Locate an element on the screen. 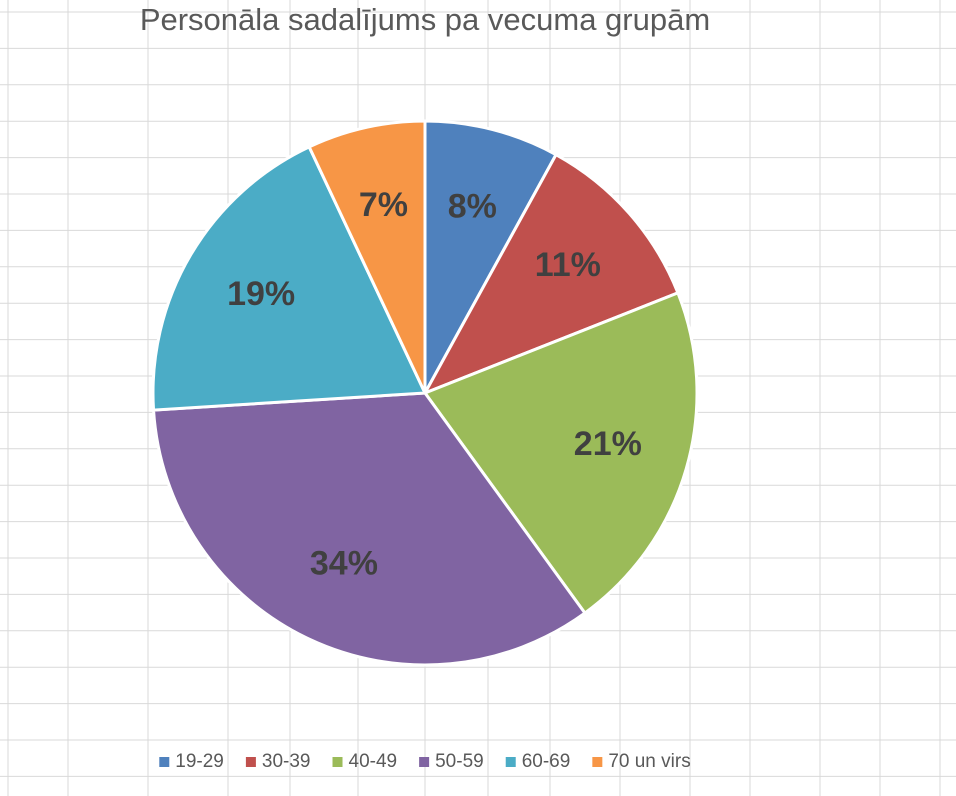 The height and width of the screenshot is (796, 956). legend-label: 50-59 is located at coordinates (459, 761).